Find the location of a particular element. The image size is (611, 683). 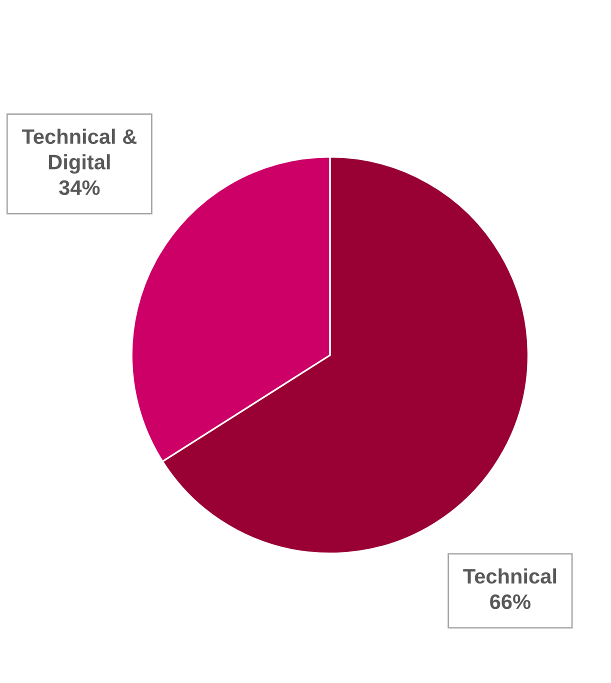

slice-label: Technical & Digital is located at coordinates (79, 151).